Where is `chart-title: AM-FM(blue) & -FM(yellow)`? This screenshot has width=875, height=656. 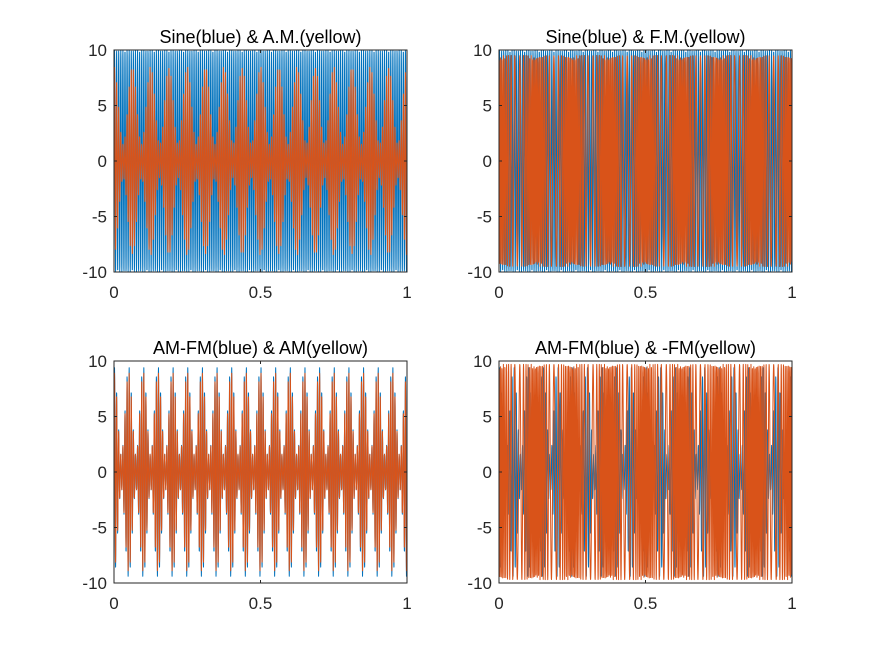
chart-title: AM-FM(blue) & -FM(yellow) is located at coordinates (645, 348).